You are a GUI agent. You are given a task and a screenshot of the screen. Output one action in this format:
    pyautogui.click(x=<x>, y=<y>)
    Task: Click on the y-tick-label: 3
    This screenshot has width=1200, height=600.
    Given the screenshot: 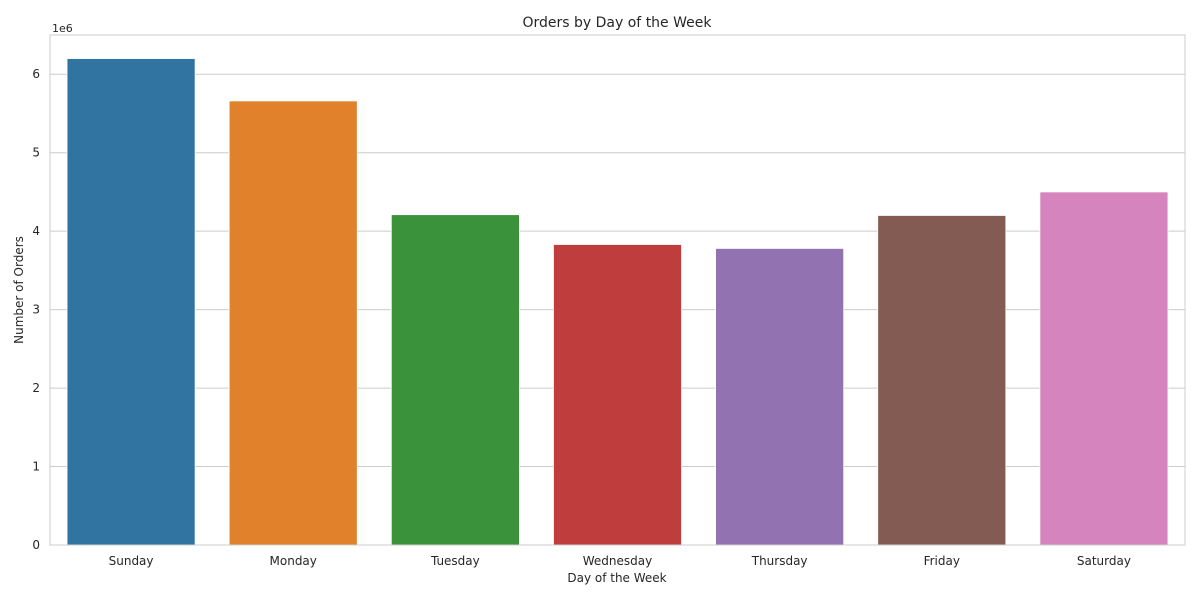 What is the action you would take?
    pyautogui.click(x=36, y=310)
    